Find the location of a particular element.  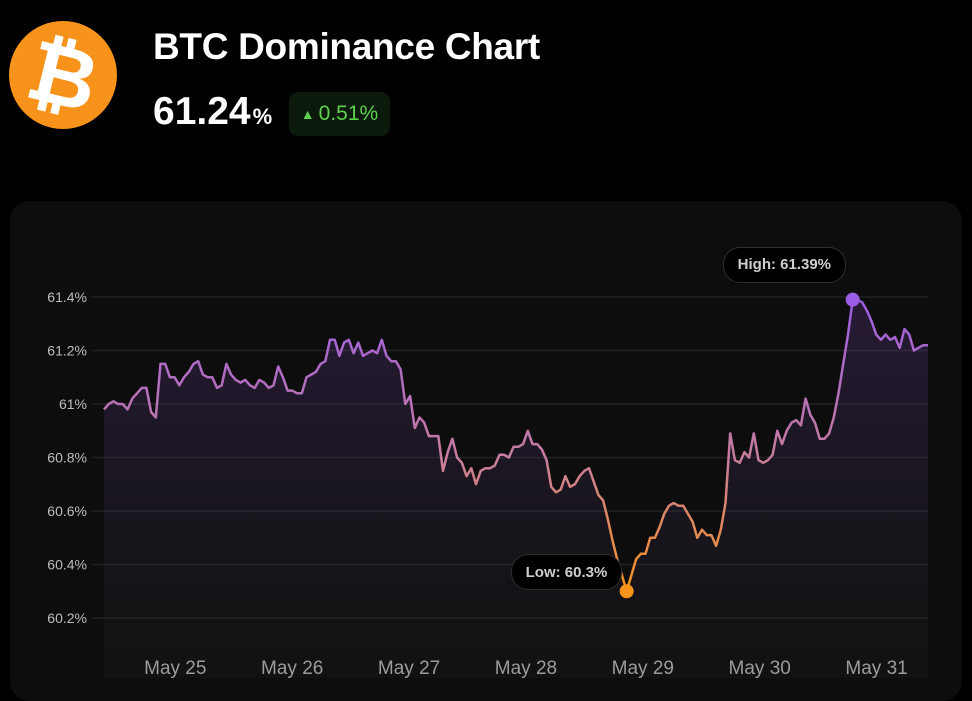

y-tick-label: 60.8% is located at coordinates (67, 458).